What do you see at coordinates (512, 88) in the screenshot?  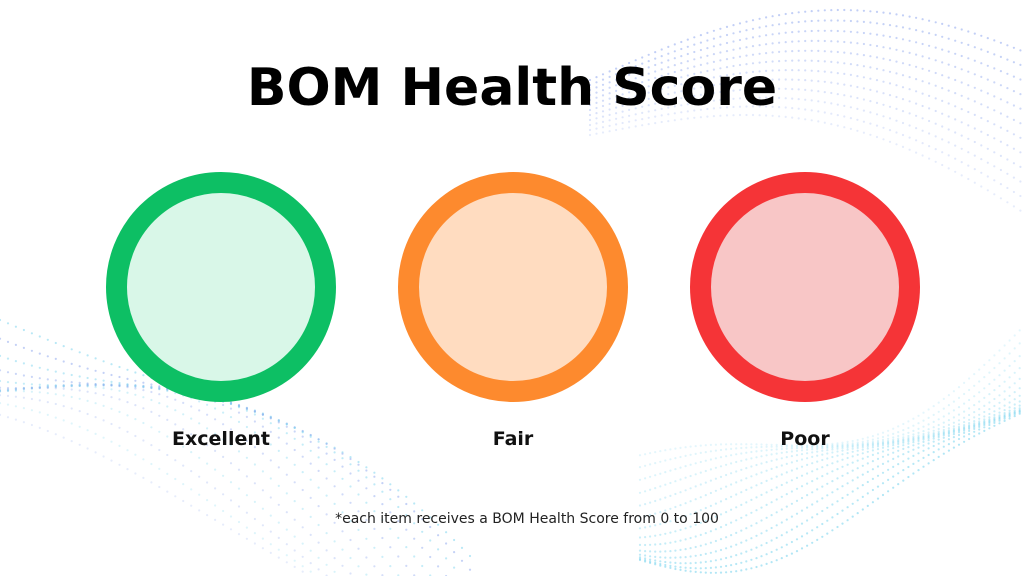 I see `page-title: BOM Health Score` at bounding box center [512, 88].